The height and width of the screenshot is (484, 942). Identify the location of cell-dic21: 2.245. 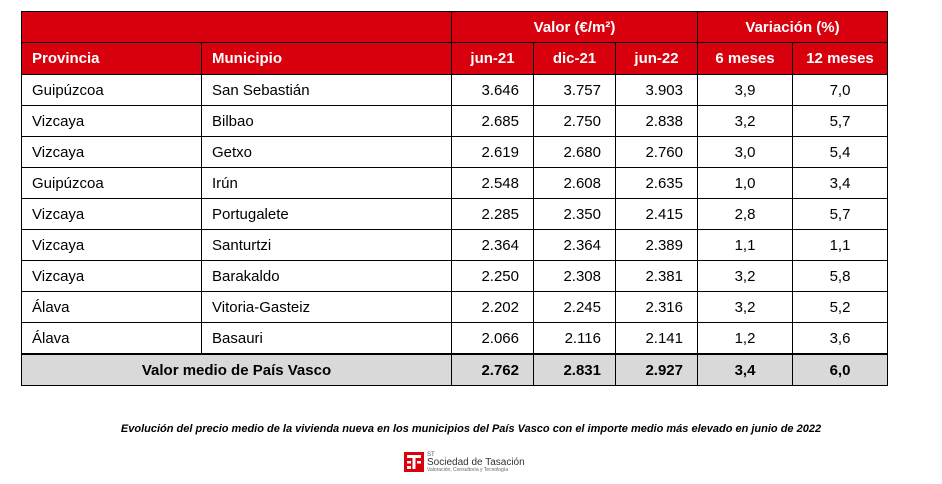
(574, 307).